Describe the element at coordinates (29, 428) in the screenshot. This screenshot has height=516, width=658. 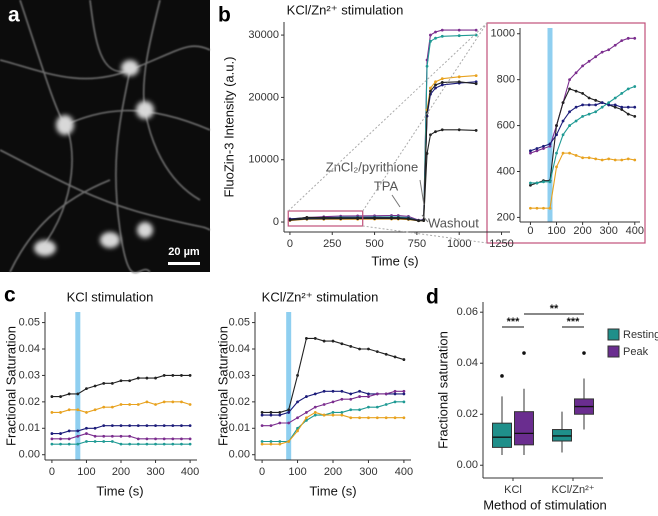
I see `y-tick-label: 0.01` at that location.